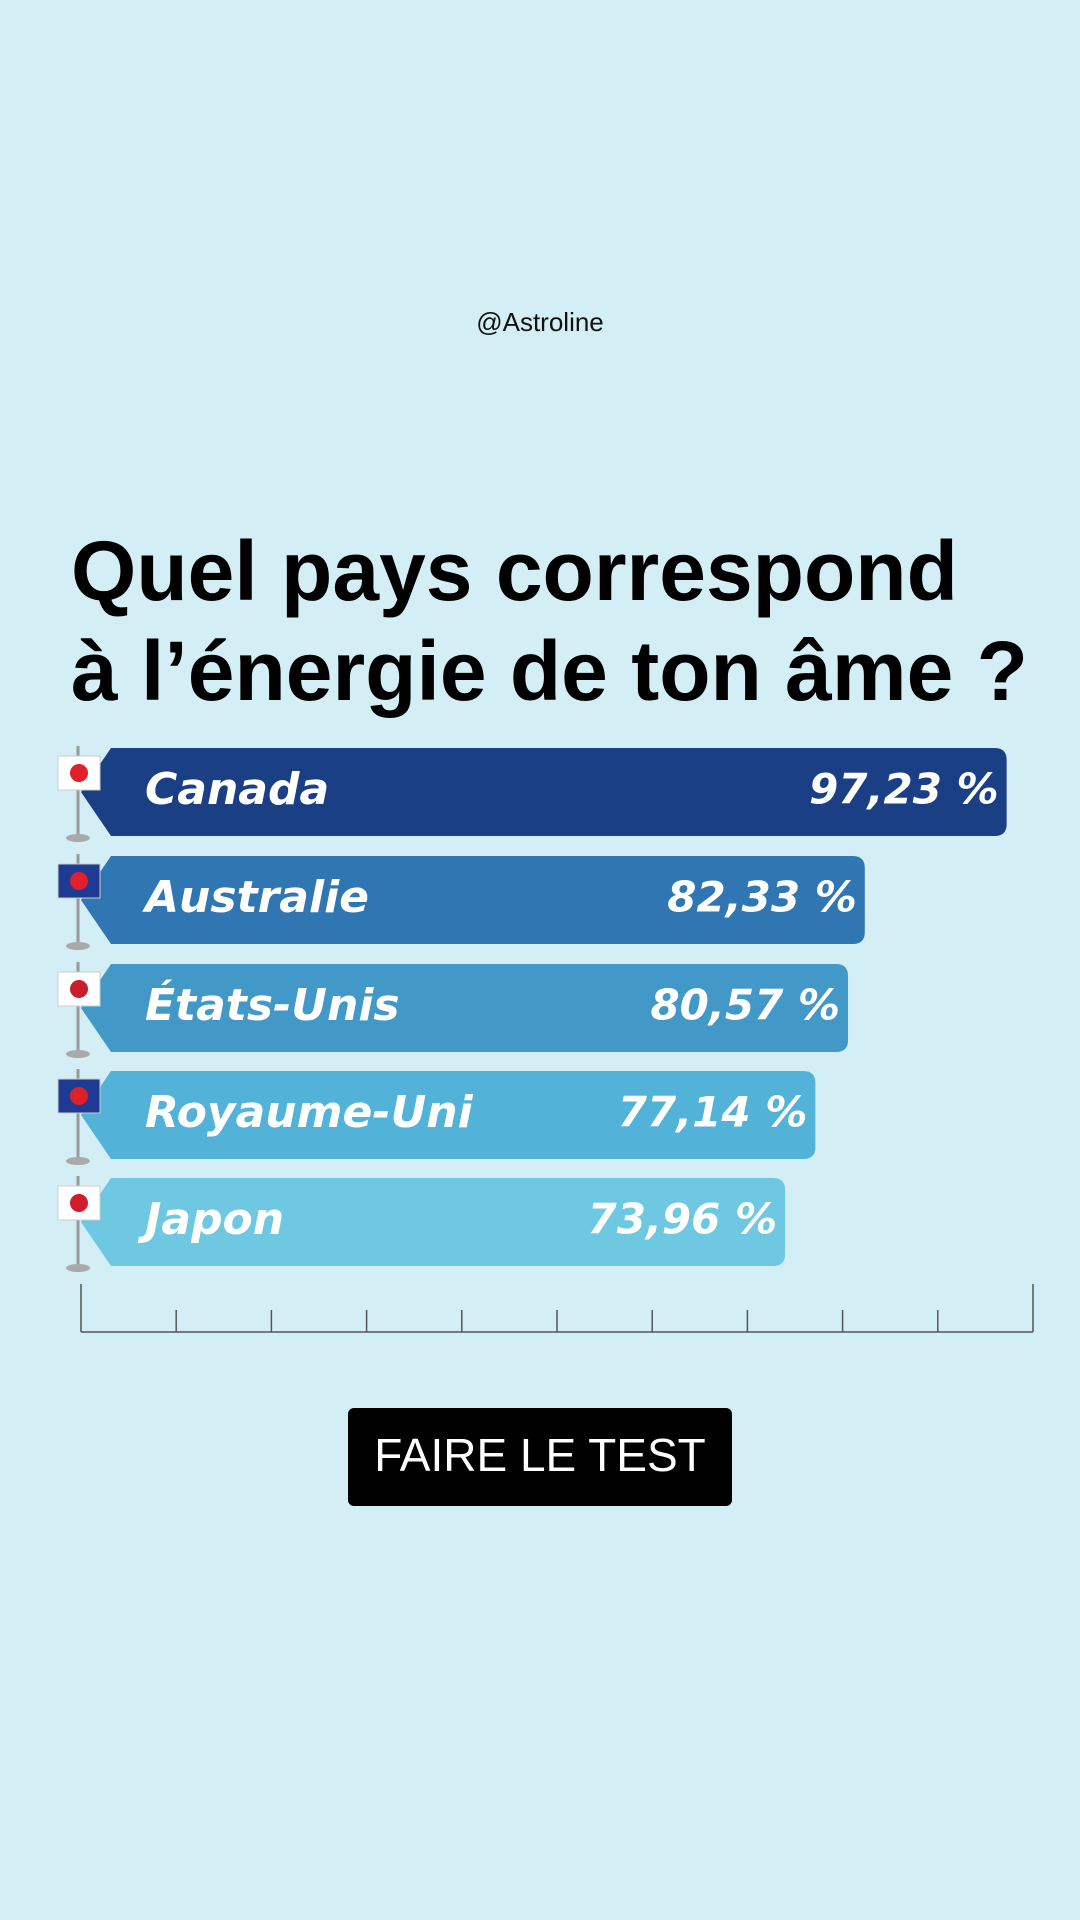 The height and width of the screenshot is (1920, 1080). Describe the element at coordinates (745, 1005) in the screenshot. I see `value-label: 80,57 %` at that location.